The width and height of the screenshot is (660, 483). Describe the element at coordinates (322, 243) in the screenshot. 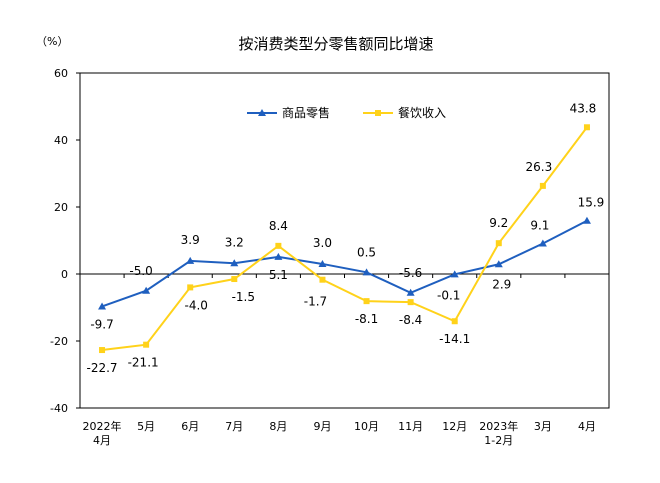

I see `data-label-retail: 3.0` at that location.